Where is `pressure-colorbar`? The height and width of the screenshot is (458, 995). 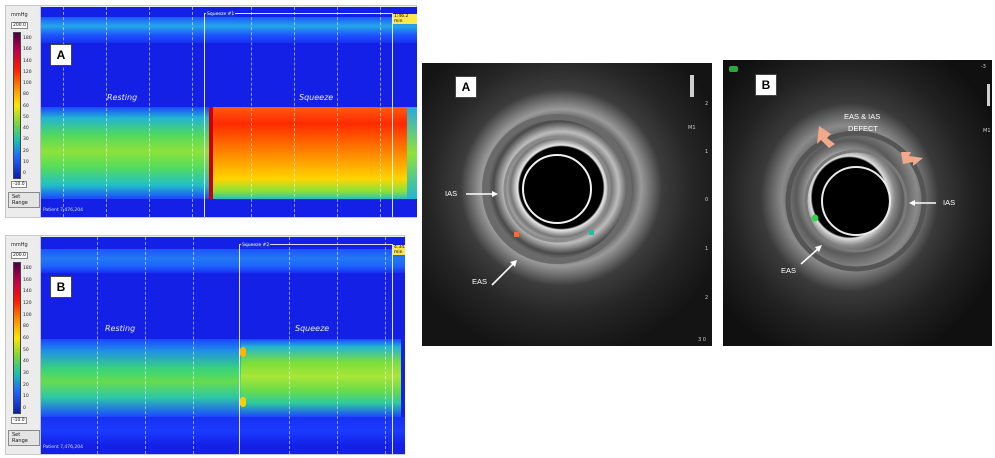 pressure-colorbar is located at coordinates (17, 105).